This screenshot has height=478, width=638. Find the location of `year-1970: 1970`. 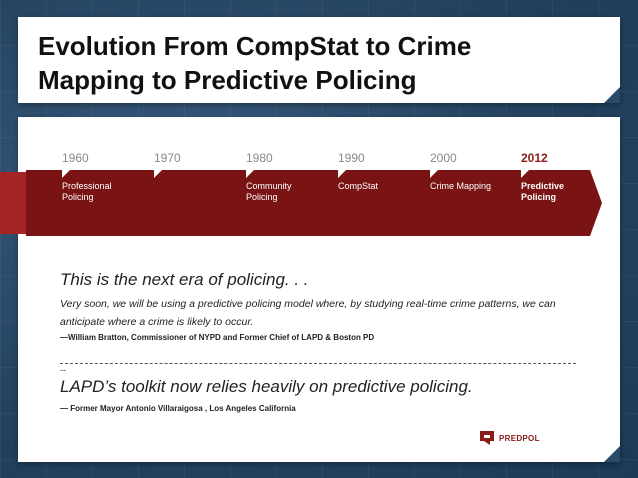

year-1970: 1970 is located at coordinates (167, 158).